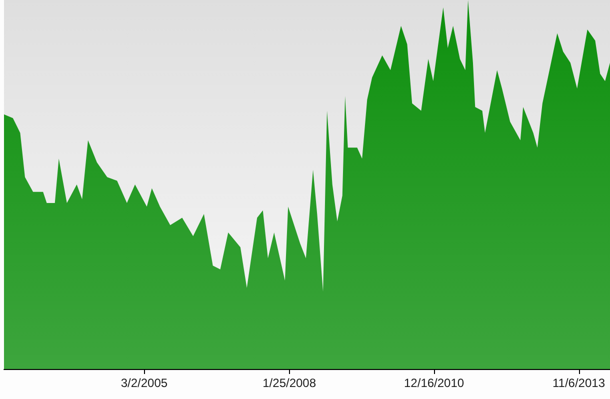  What do you see at coordinates (434, 383) in the screenshot?
I see `x-tick-label: 12/16/2010` at bounding box center [434, 383].